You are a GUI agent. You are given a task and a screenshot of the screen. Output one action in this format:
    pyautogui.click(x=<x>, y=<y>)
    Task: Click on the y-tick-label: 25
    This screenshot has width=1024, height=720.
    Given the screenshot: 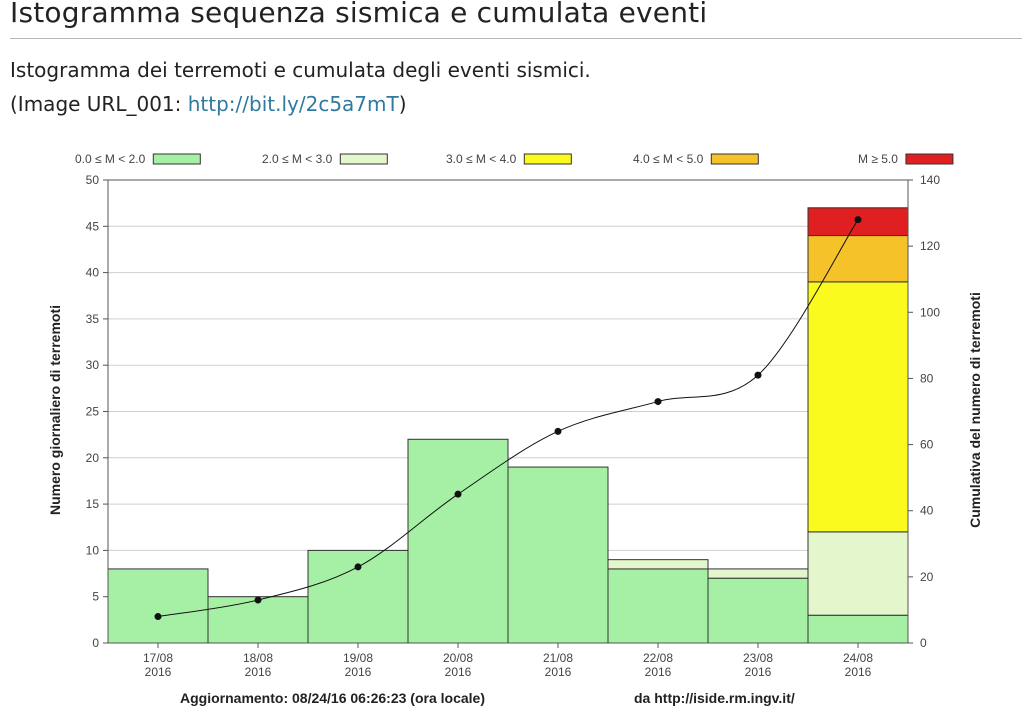 What is the action you would take?
    pyautogui.click(x=93, y=412)
    